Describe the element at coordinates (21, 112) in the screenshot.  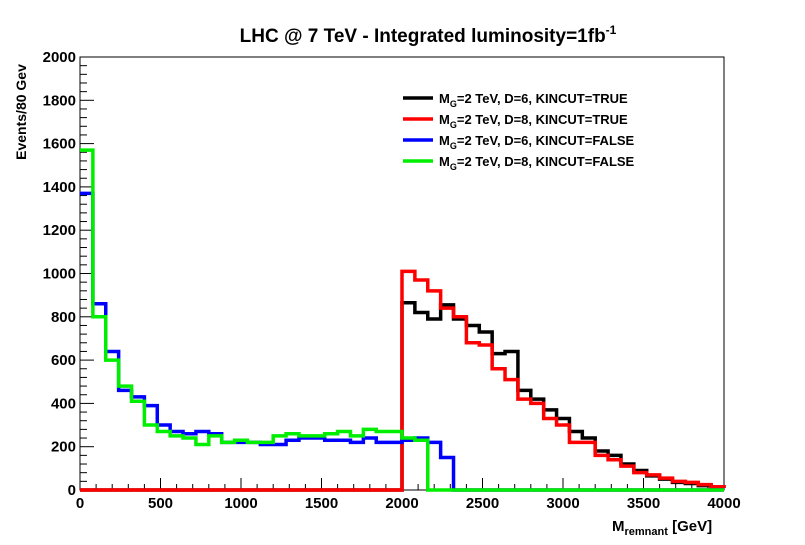
I see `y-axis-label: Events/80 Gev` at that location.